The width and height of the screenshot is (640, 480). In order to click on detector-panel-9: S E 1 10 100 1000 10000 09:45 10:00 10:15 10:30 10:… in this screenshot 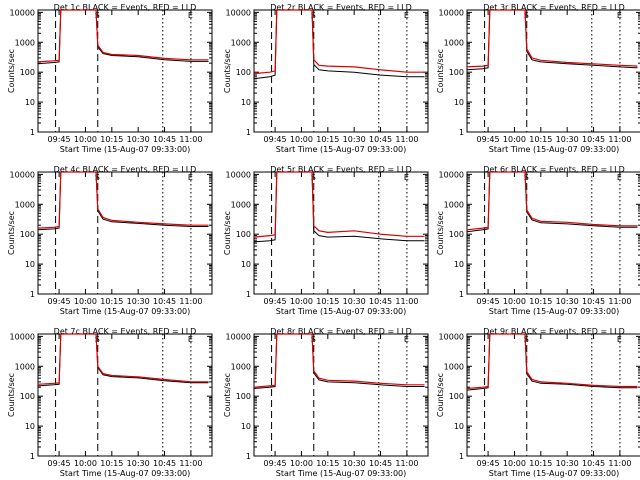, I will do `click(538, 402)`.